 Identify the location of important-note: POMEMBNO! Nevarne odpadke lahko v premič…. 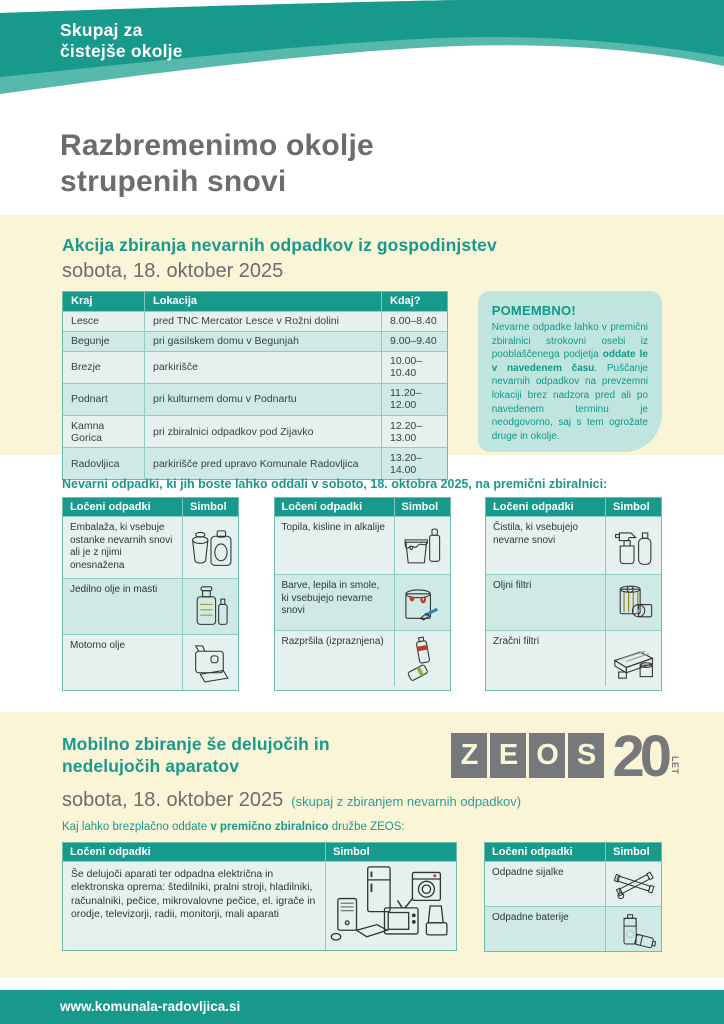
(569, 371).